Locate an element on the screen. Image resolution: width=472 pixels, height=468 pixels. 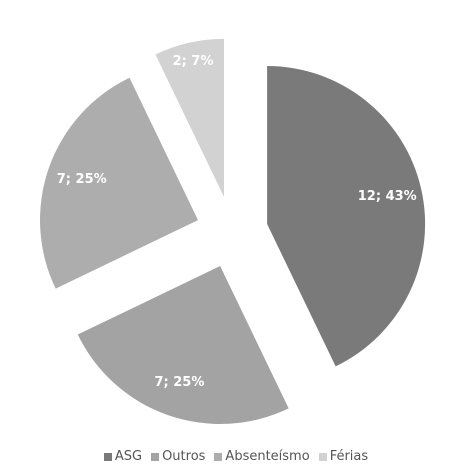
legend-label-ferias: Férias is located at coordinates (349, 456).